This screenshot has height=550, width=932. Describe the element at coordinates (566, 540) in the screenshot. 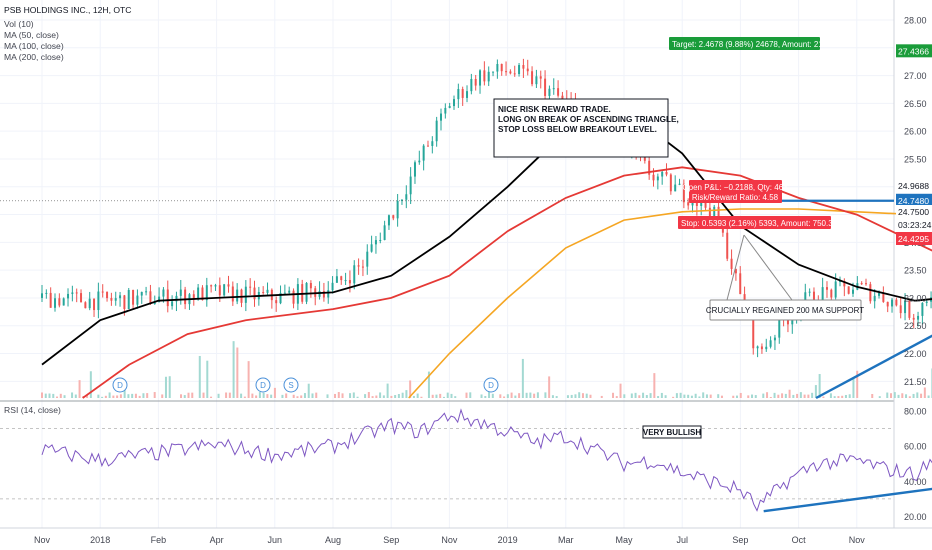

I see `time-tick-label: Mar` at that location.